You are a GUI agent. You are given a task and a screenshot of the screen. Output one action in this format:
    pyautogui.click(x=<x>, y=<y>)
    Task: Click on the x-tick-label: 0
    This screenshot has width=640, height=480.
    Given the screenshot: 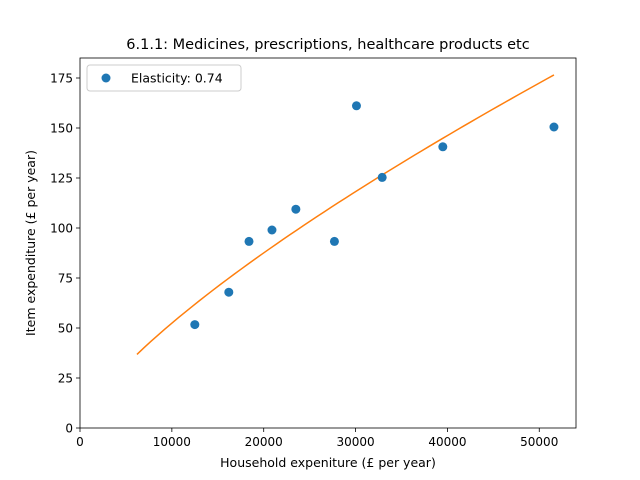 What is the action you would take?
    pyautogui.click(x=80, y=442)
    